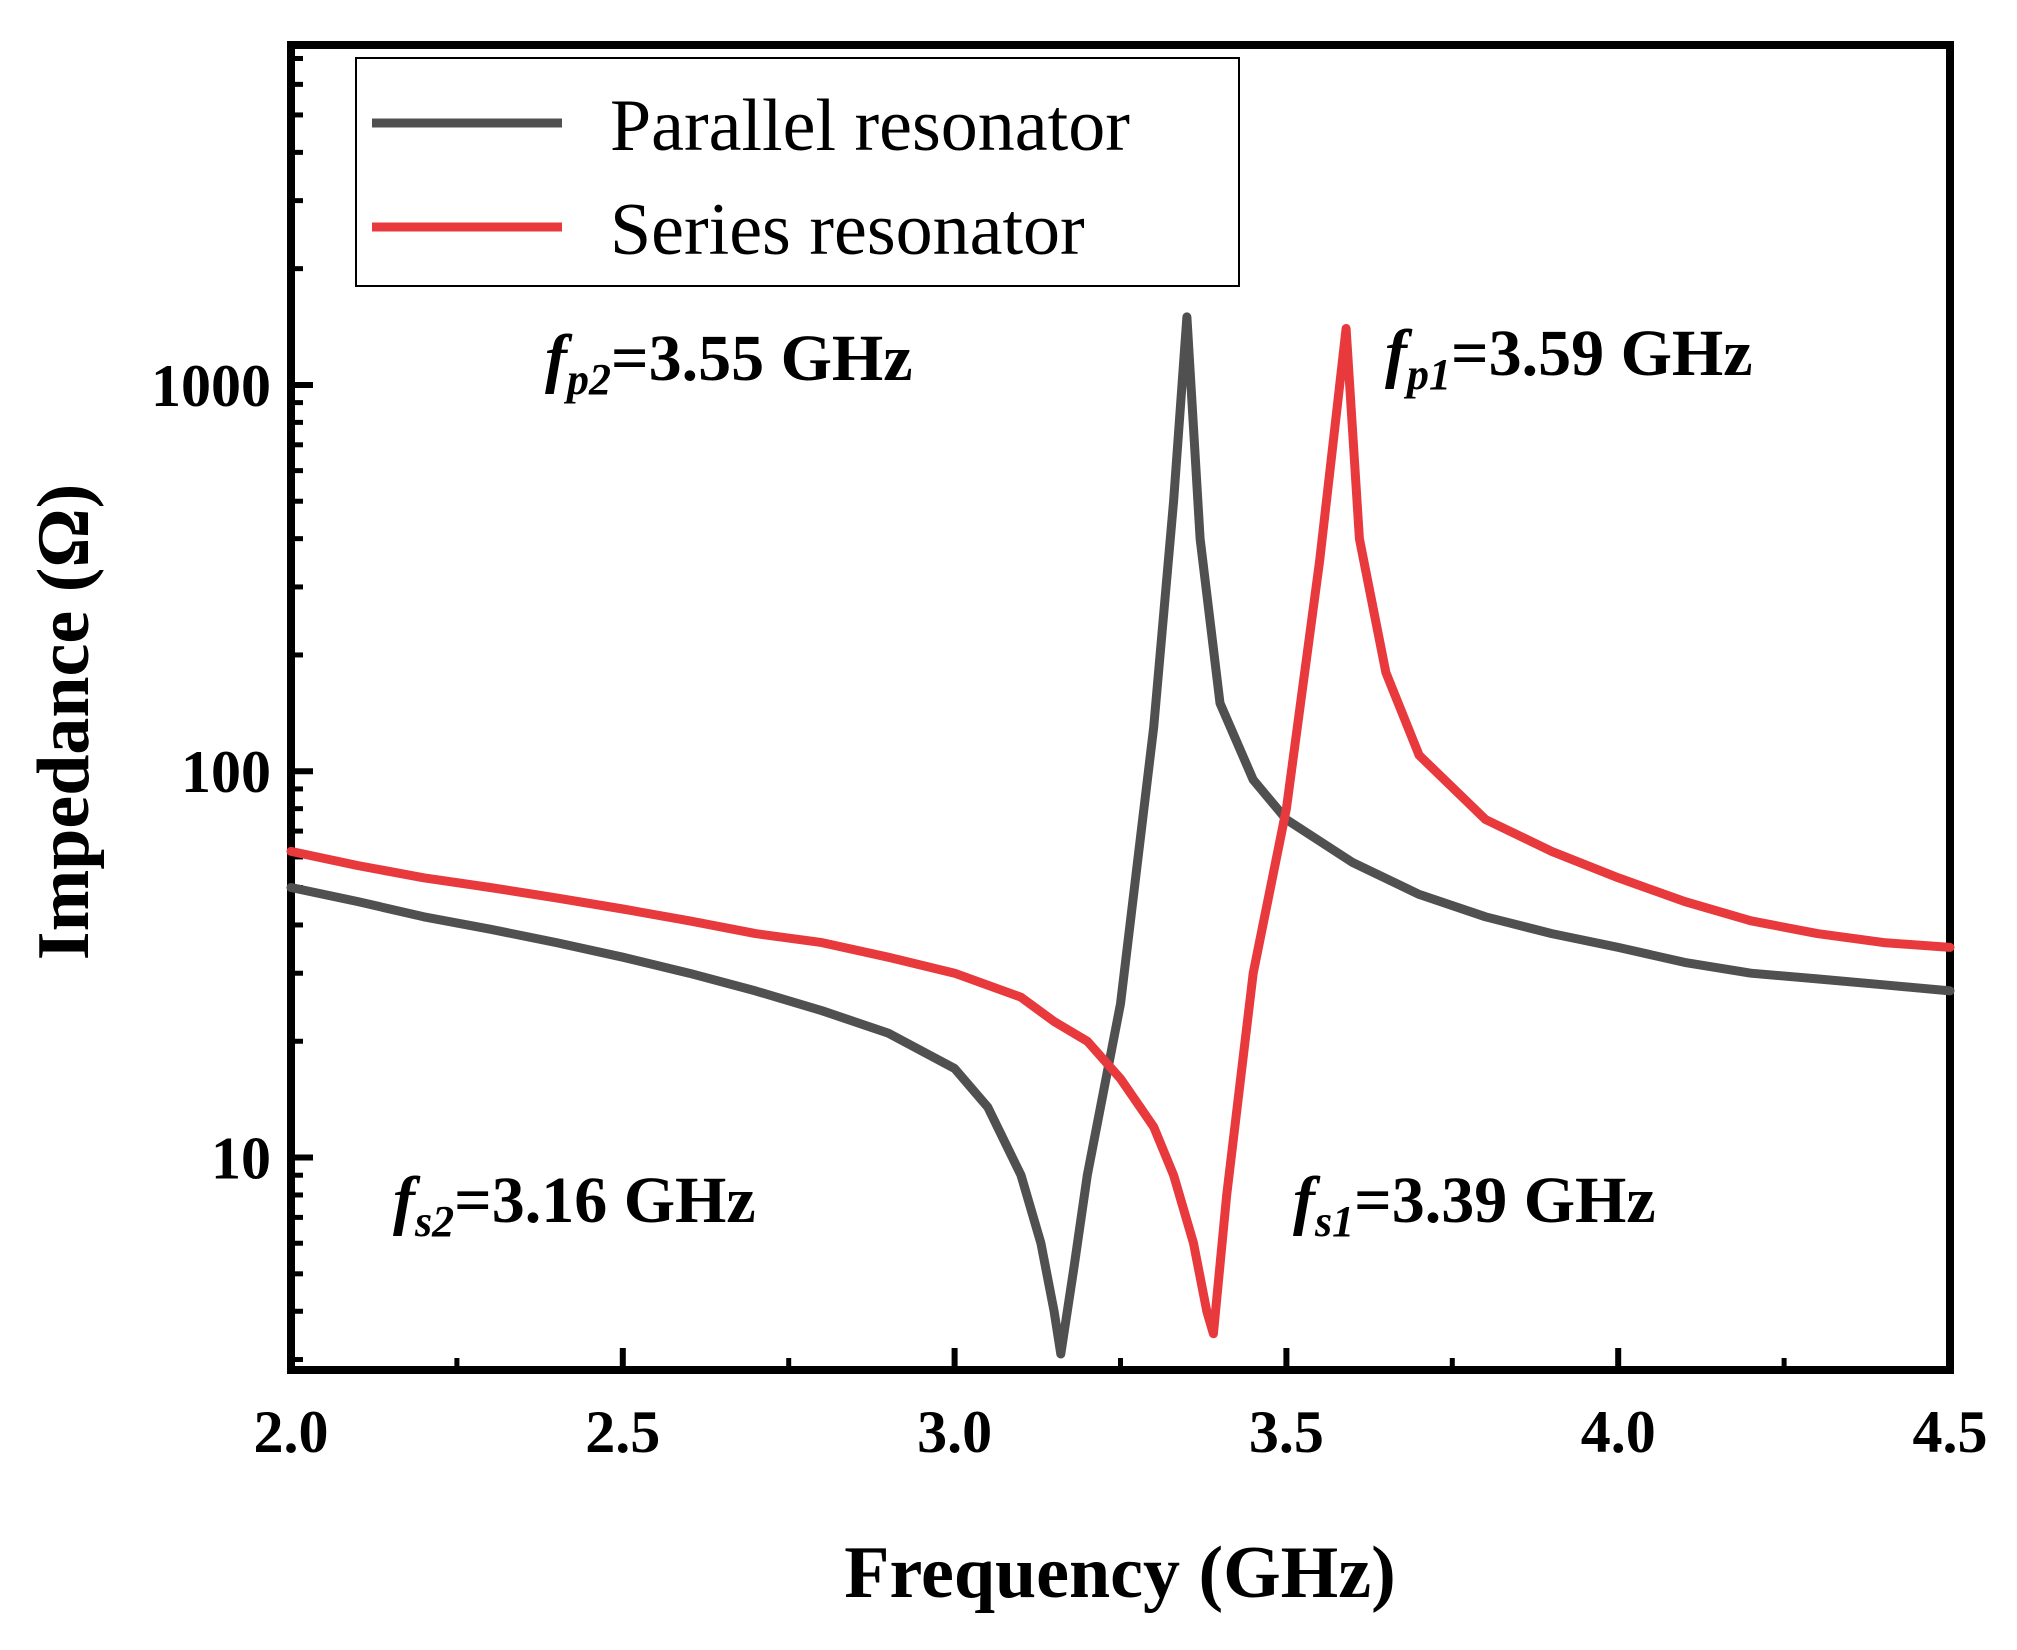  I want to click on annotation-fp2: fp2=3.55 GHz, so click(729, 363).